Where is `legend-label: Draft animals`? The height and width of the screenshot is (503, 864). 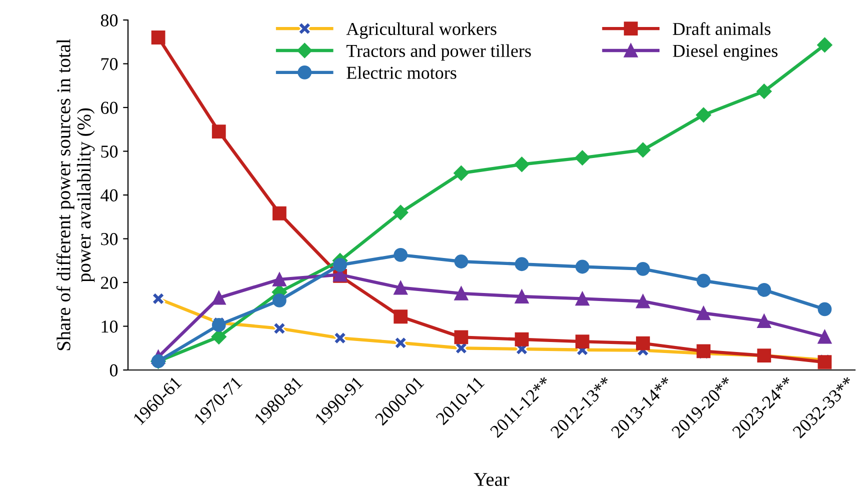 legend-label: Draft animals is located at coordinates (721, 29).